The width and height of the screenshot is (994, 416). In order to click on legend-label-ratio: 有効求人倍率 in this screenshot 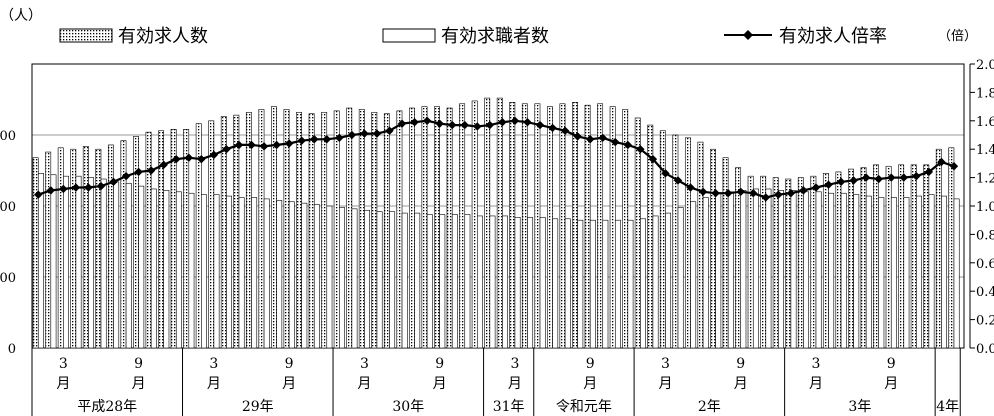, I will do `click(833, 36)`.